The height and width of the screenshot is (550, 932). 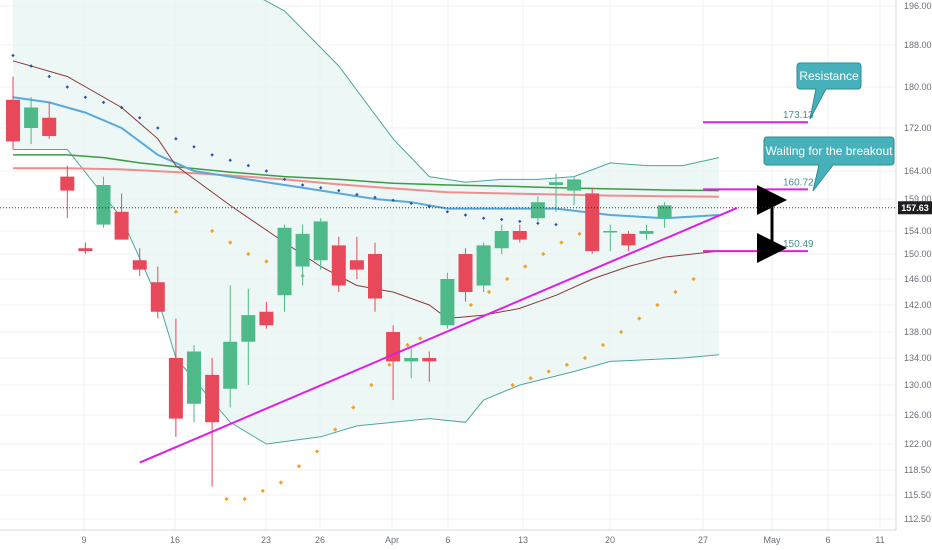 What do you see at coordinates (448, 537) in the screenshot?
I see `x-axis: 9 16 23 26 Apr 6 13 20 27 May 6 11` at bounding box center [448, 537].